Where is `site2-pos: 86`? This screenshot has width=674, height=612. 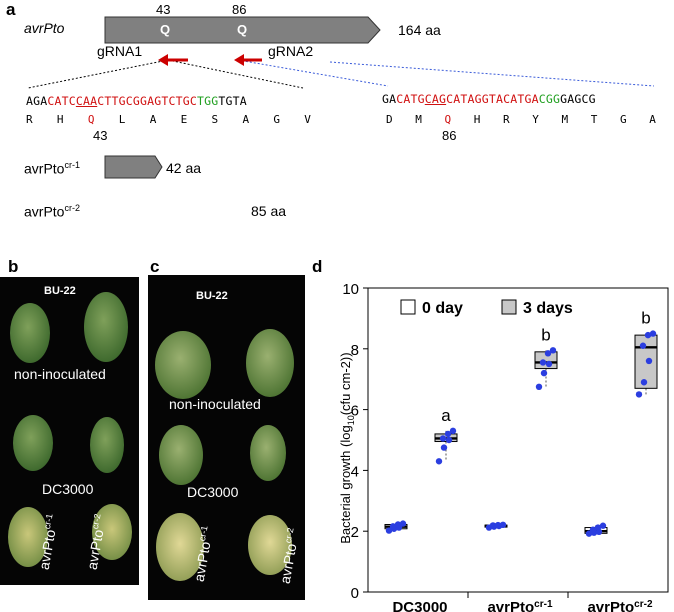
site2-pos: 86 is located at coordinates (239, 9).